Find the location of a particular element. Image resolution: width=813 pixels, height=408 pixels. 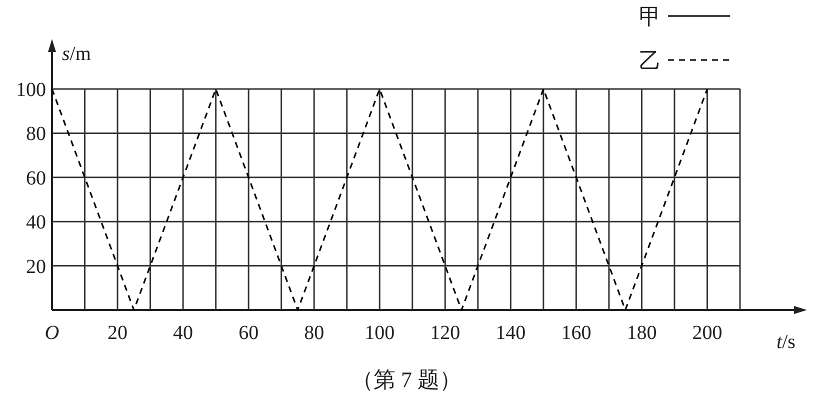

y-tick-label: 100 is located at coordinates (31, 90).